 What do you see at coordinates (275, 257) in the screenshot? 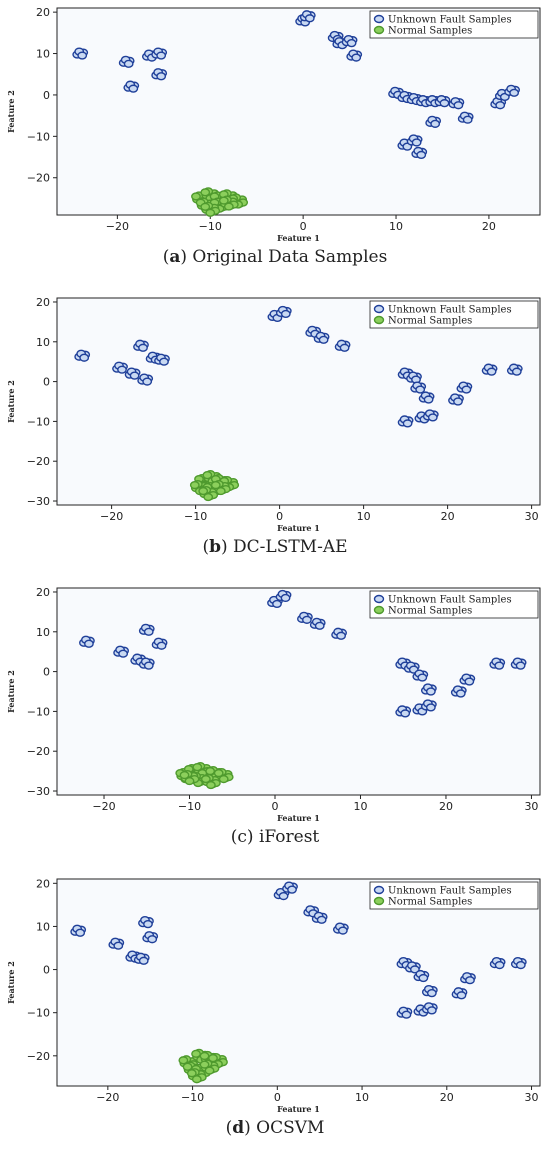
I see `caption-a: (a) Original Data Samples` at bounding box center [275, 257].